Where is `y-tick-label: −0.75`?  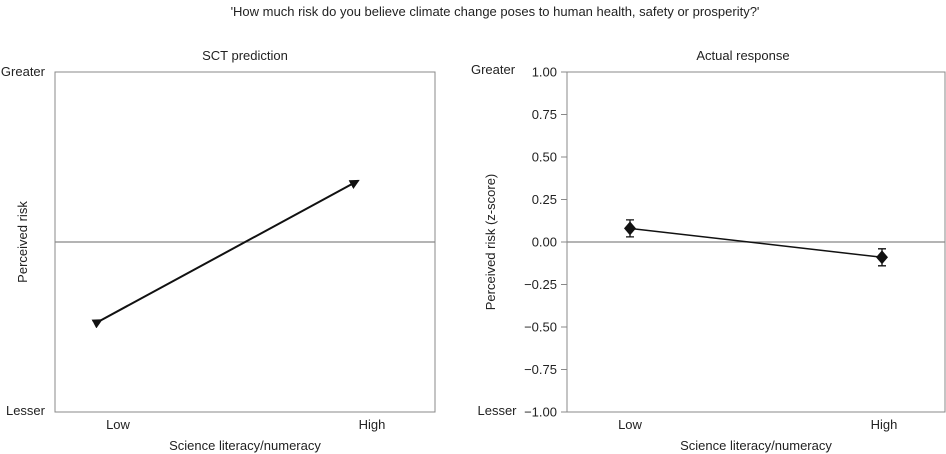 y-tick-label: −0.75 is located at coordinates (540, 369).